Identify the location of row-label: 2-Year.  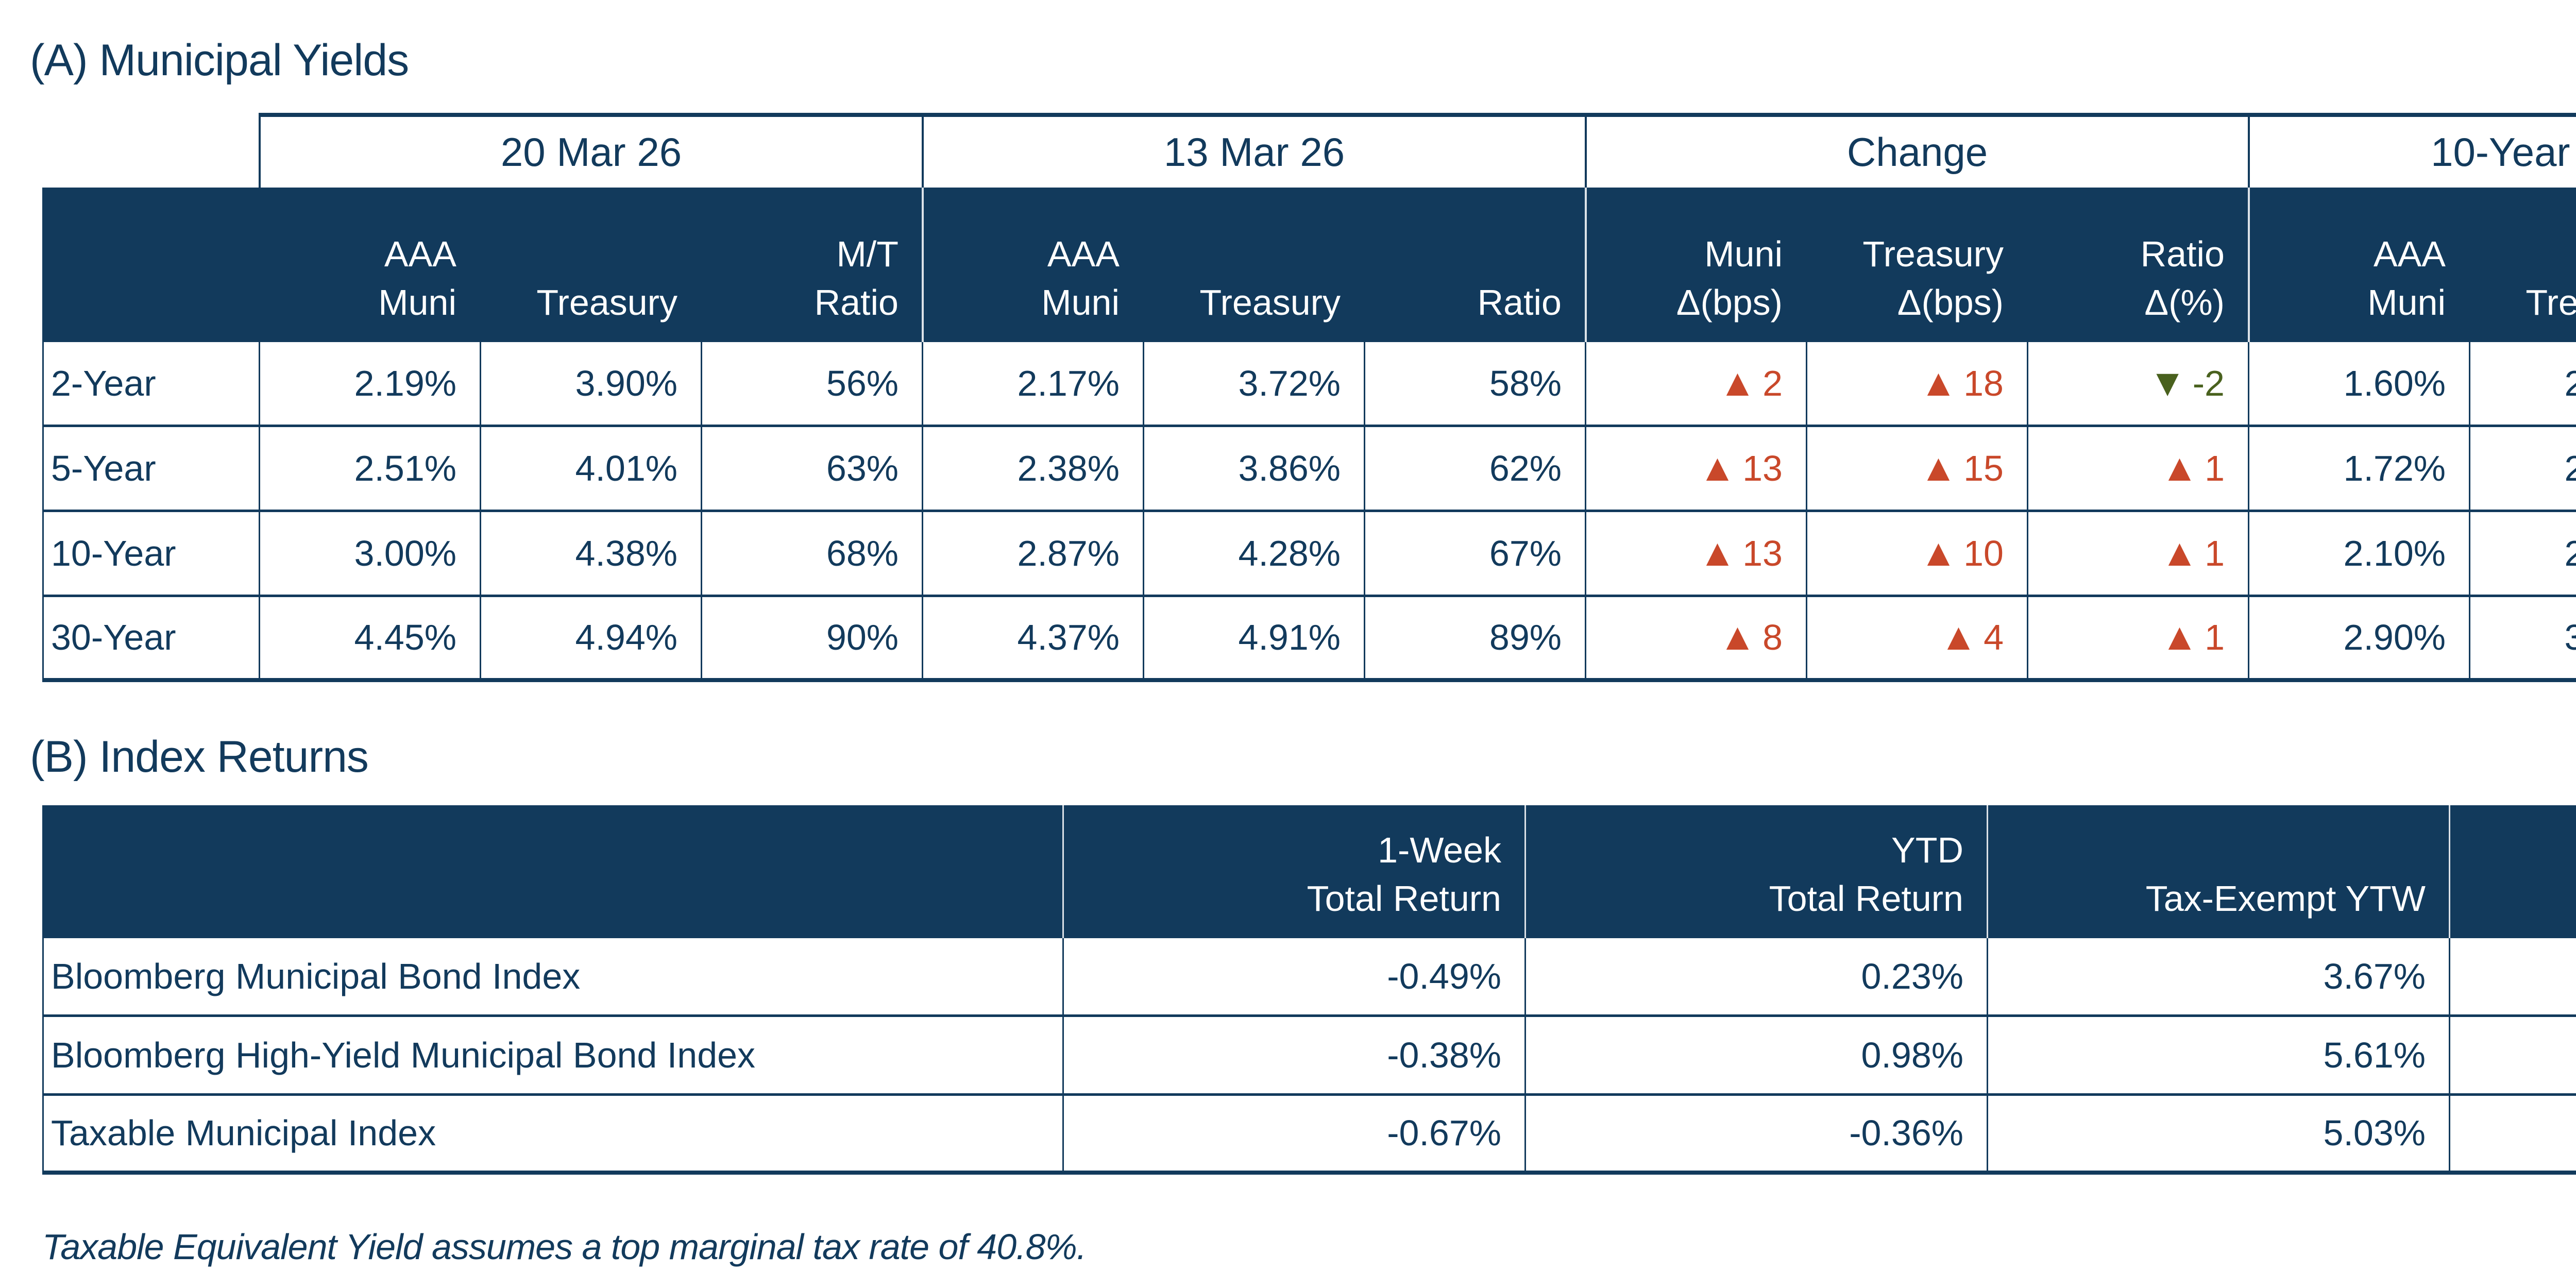
(150, 384).